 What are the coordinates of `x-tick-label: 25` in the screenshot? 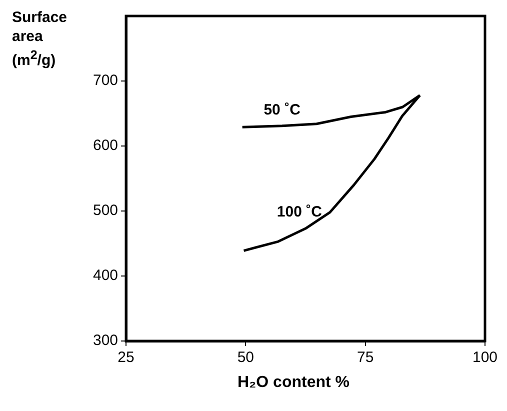 It's located at (126, 357).